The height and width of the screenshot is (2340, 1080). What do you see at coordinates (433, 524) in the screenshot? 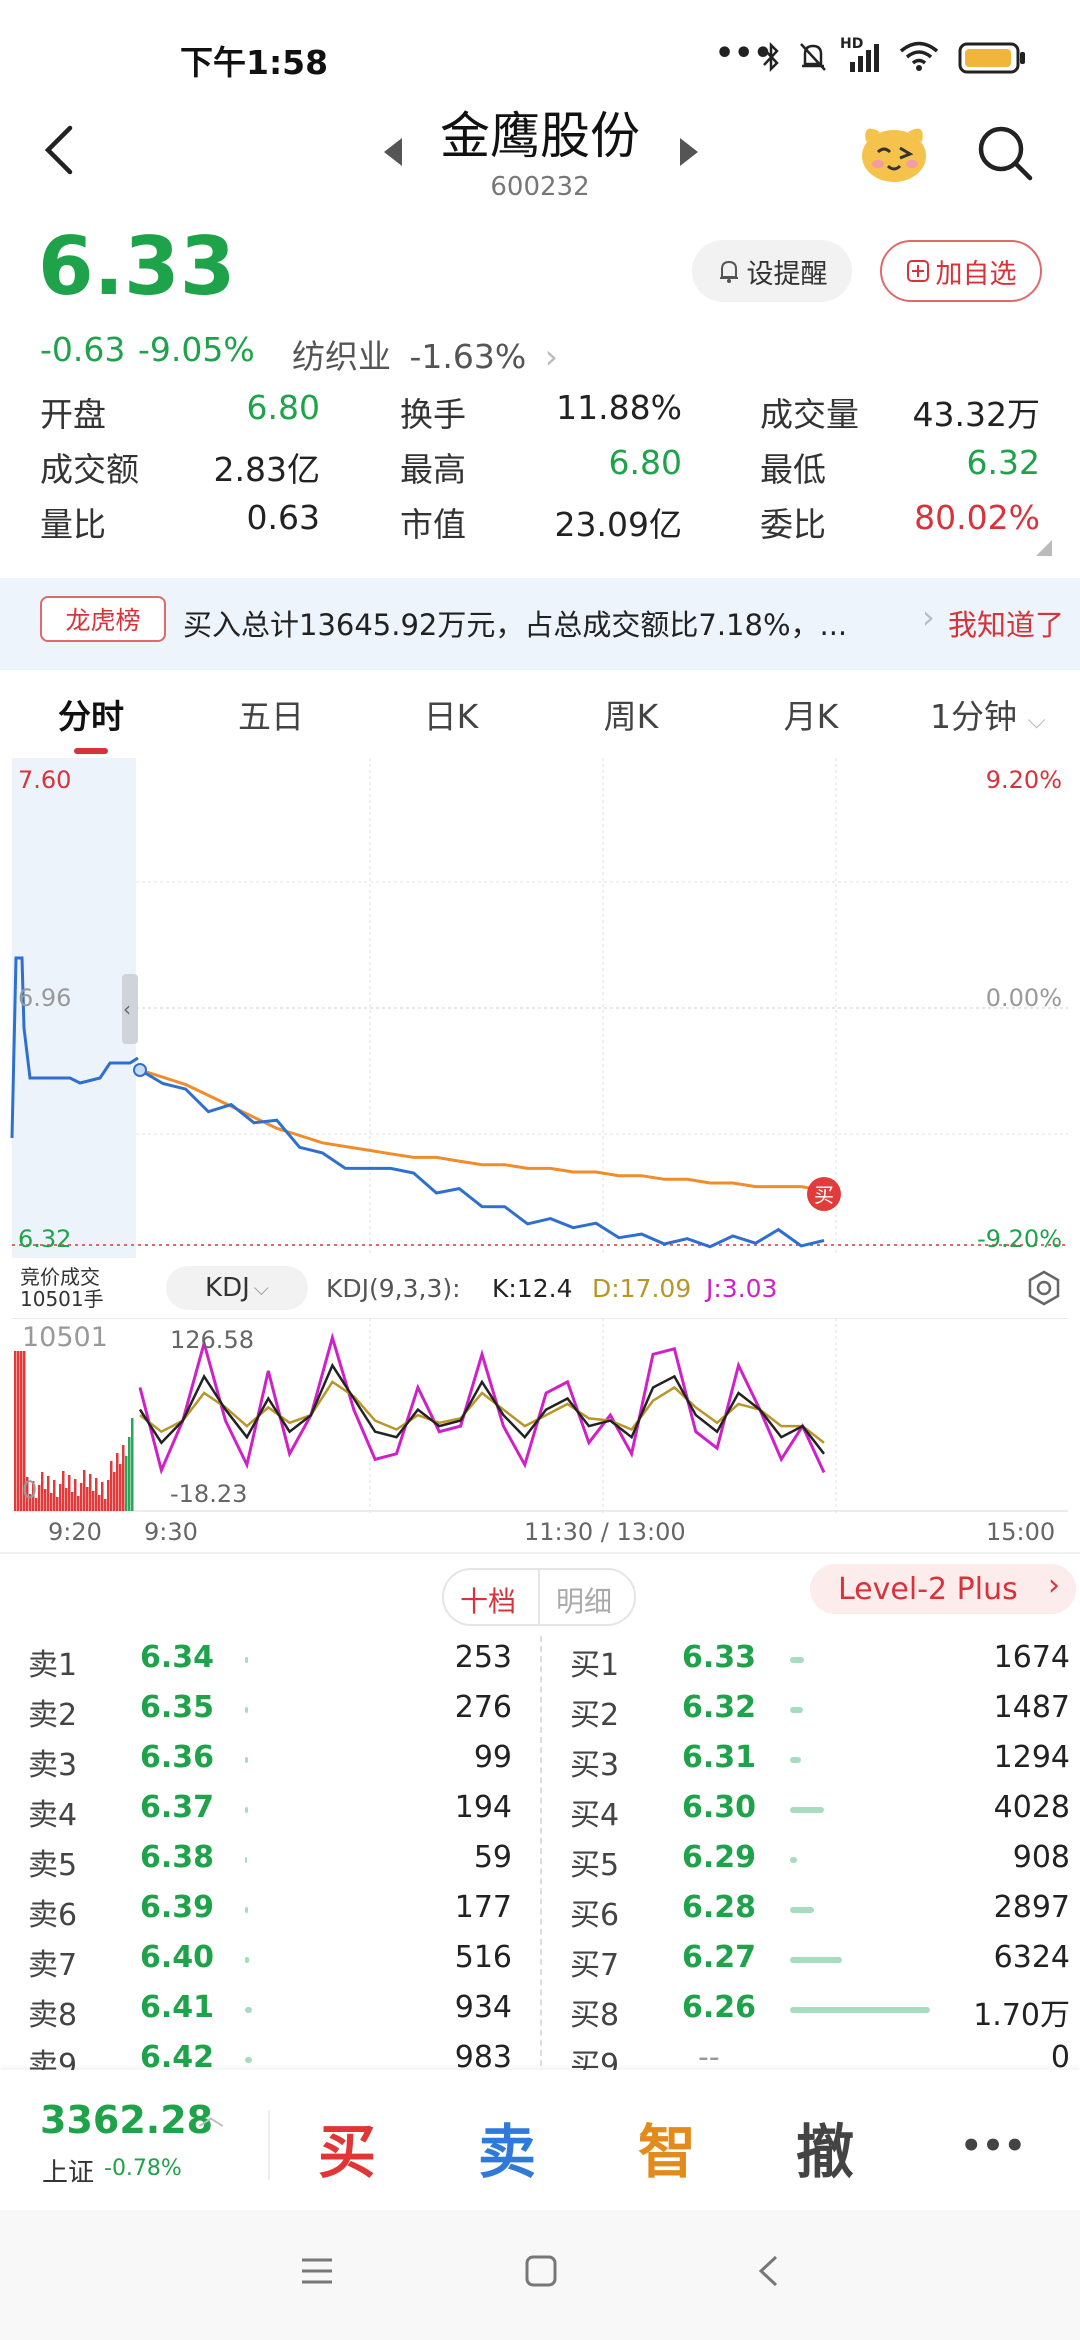
I see `mkt-cap-label: 市值` at bounding box center [433, 524].